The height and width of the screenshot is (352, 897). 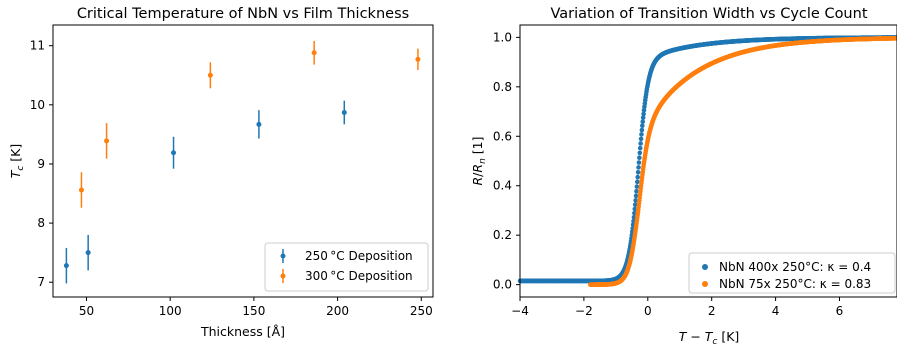 I want to click on legend-entry: NbN 400x 250°C: κ = 0.4, so click(x=795, y=267).